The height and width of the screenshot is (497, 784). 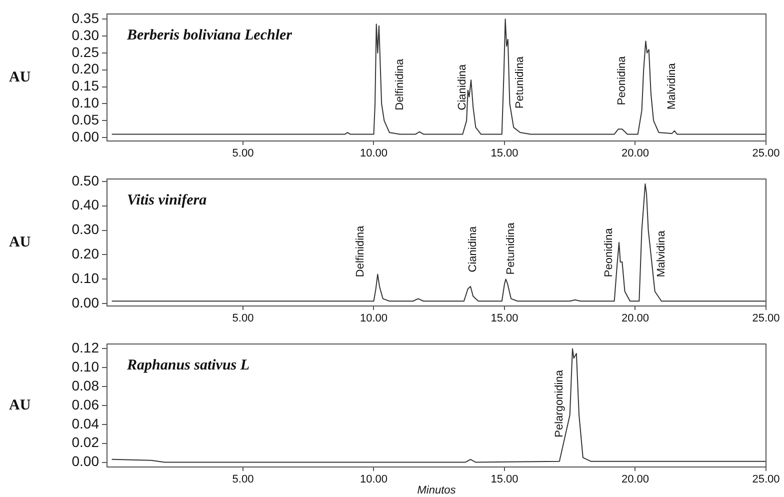 I want to click on y-tick-label: 0.35, so click(x=86, y=18).